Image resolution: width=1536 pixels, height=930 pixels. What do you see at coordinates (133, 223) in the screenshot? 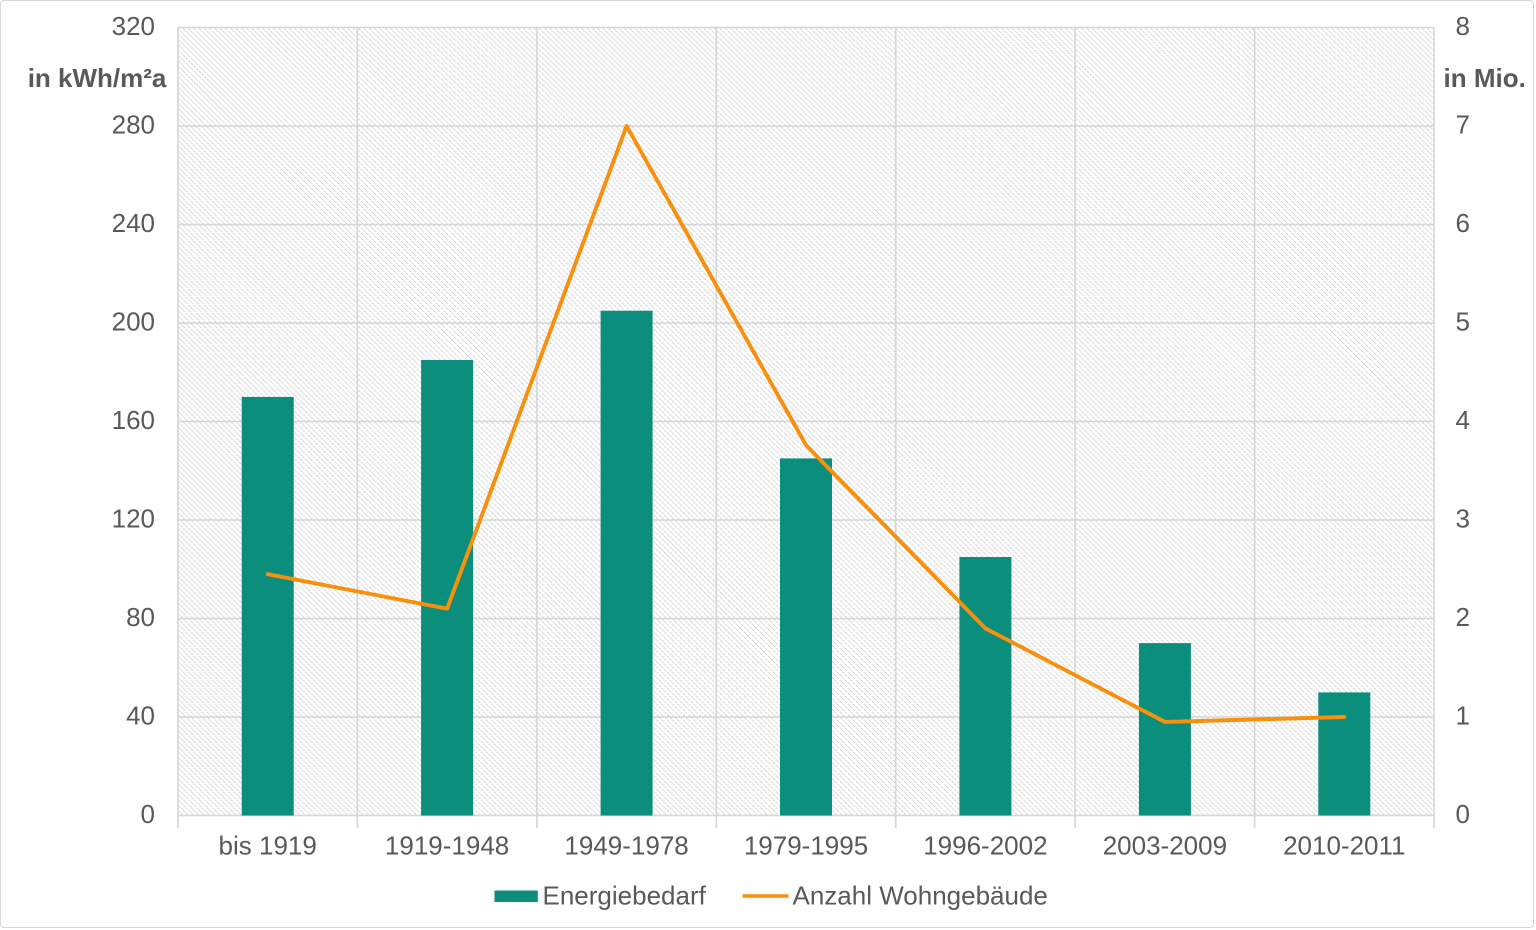
I see `svg-text: 240` at bounding box center [133, 223].